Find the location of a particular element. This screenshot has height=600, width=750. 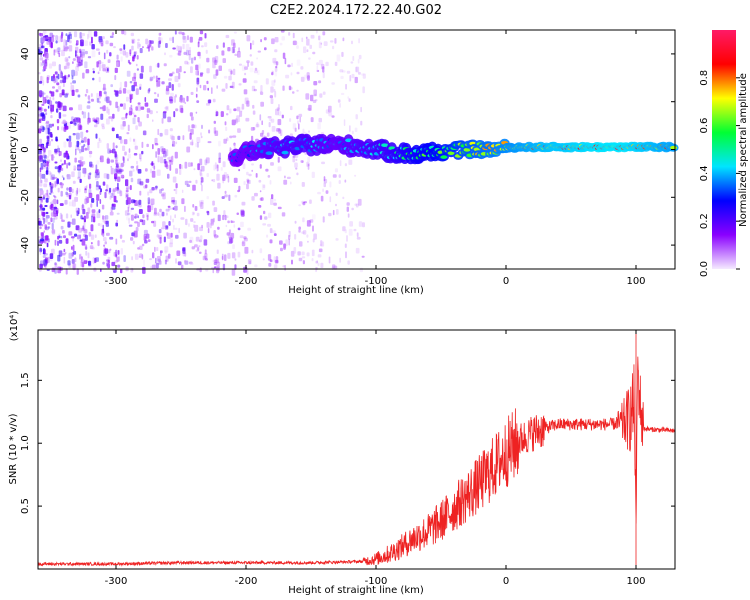

colorbar-ticks: 0.00.20.40.60.8 is located at coordinates (719, 173).